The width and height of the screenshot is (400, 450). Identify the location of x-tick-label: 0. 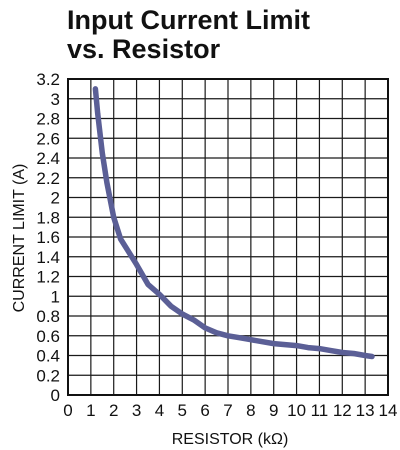
(67, 410).